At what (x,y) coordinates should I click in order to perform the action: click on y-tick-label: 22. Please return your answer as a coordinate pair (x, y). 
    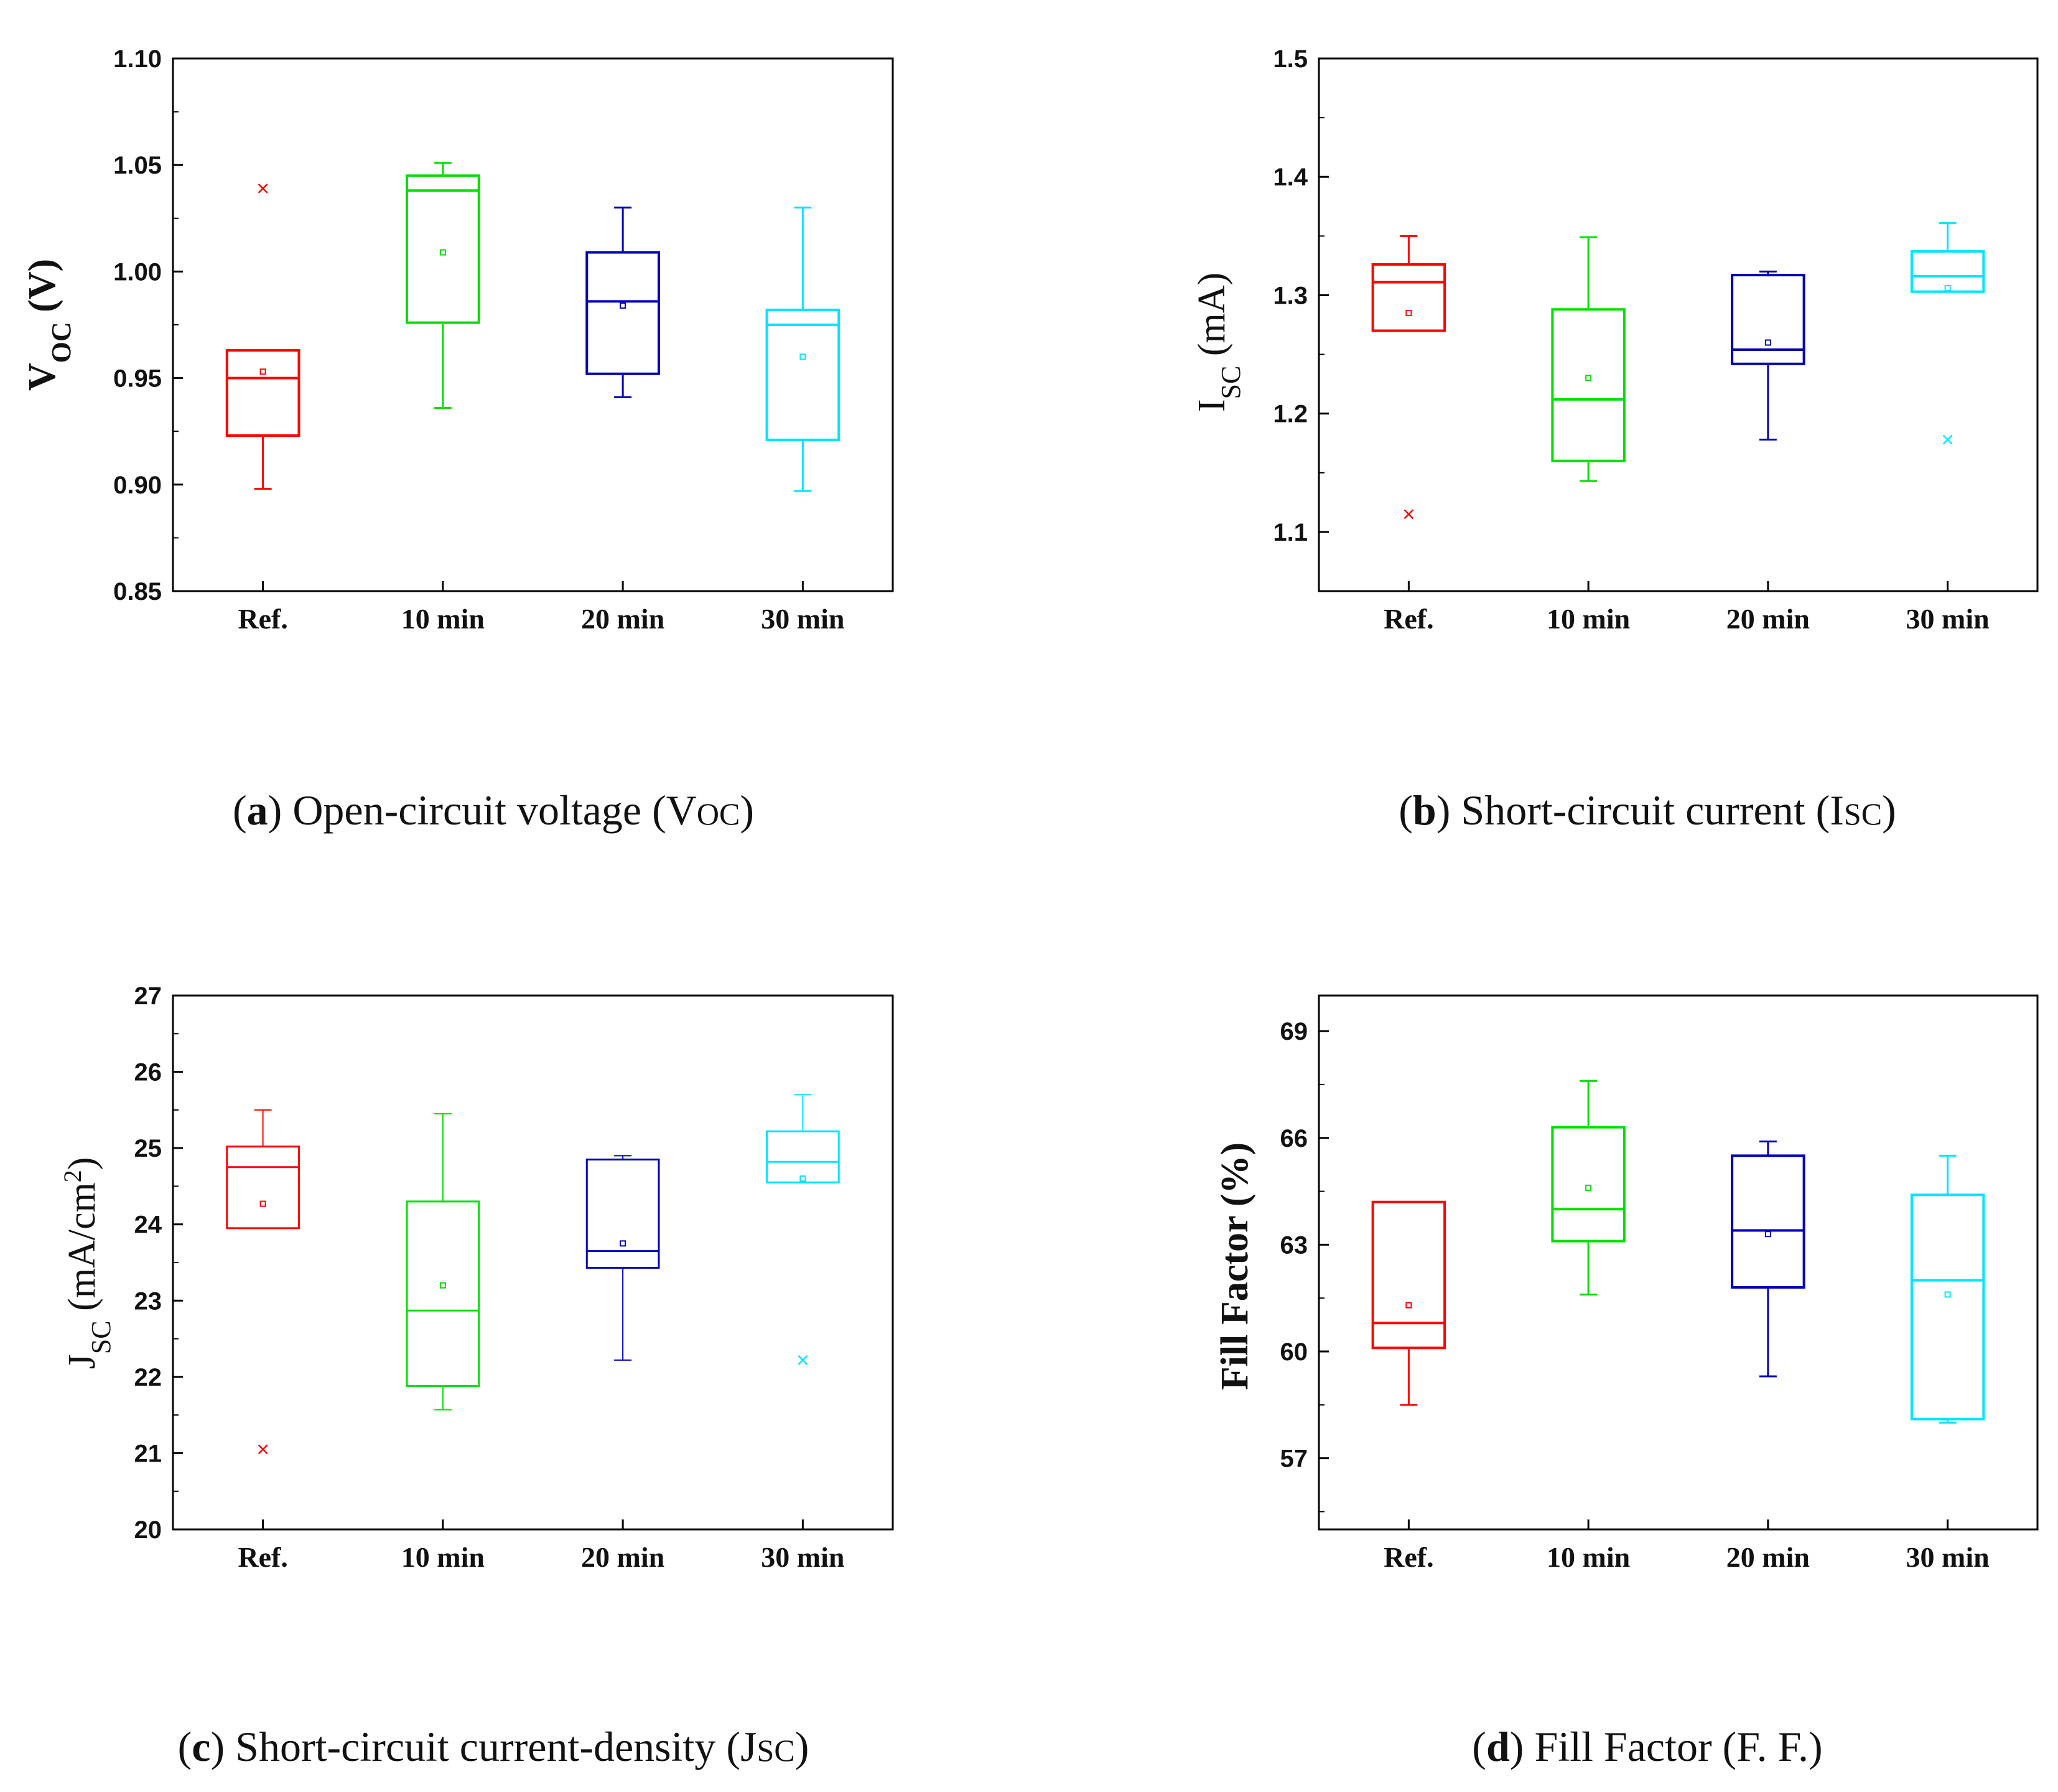
    Looking at the image, I should click on (148, 1377).